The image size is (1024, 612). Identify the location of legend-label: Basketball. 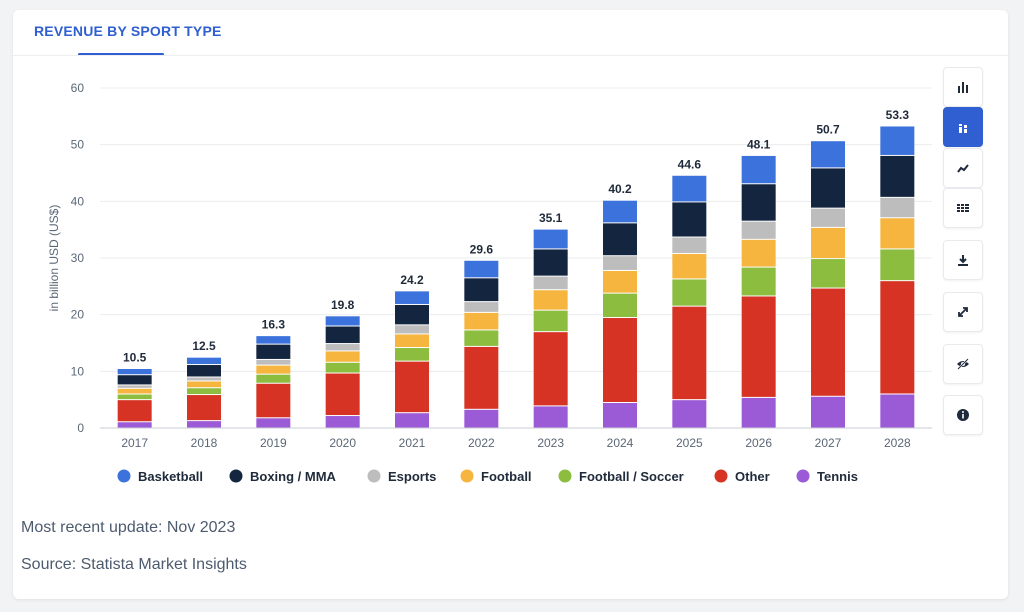
(170, 476).